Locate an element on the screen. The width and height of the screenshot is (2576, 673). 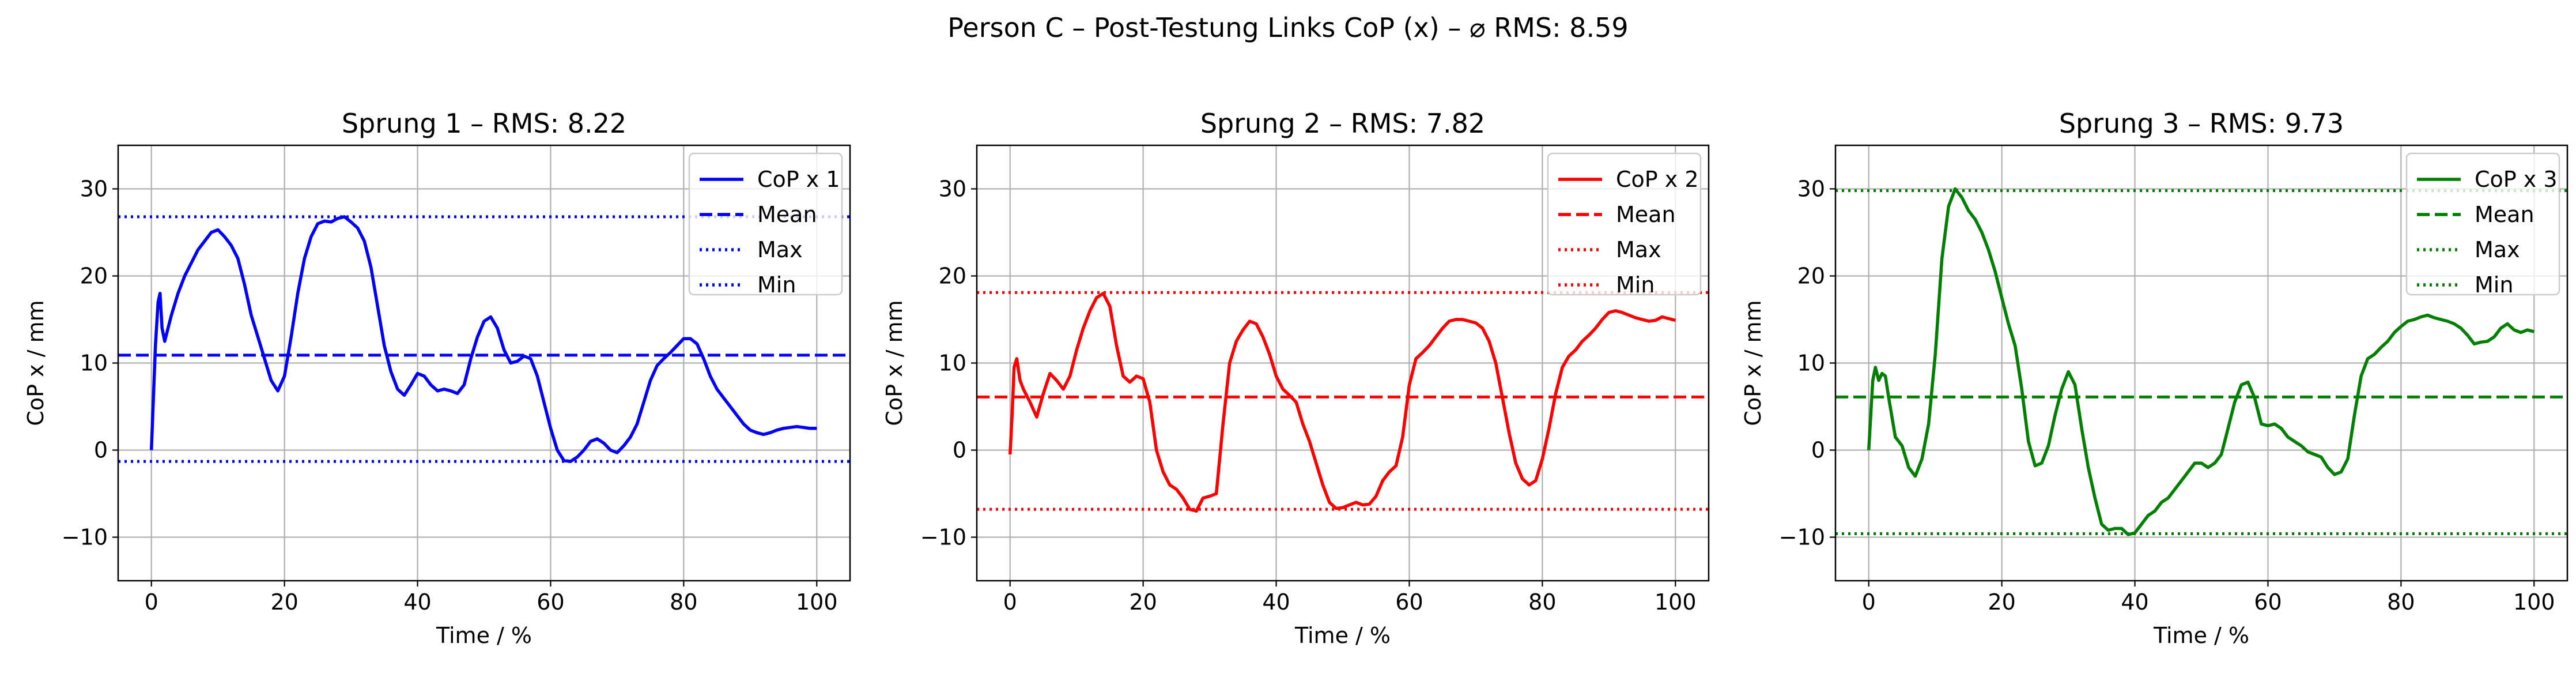
legend-label: CoP x 2 is located at coordinates (1657, 179).